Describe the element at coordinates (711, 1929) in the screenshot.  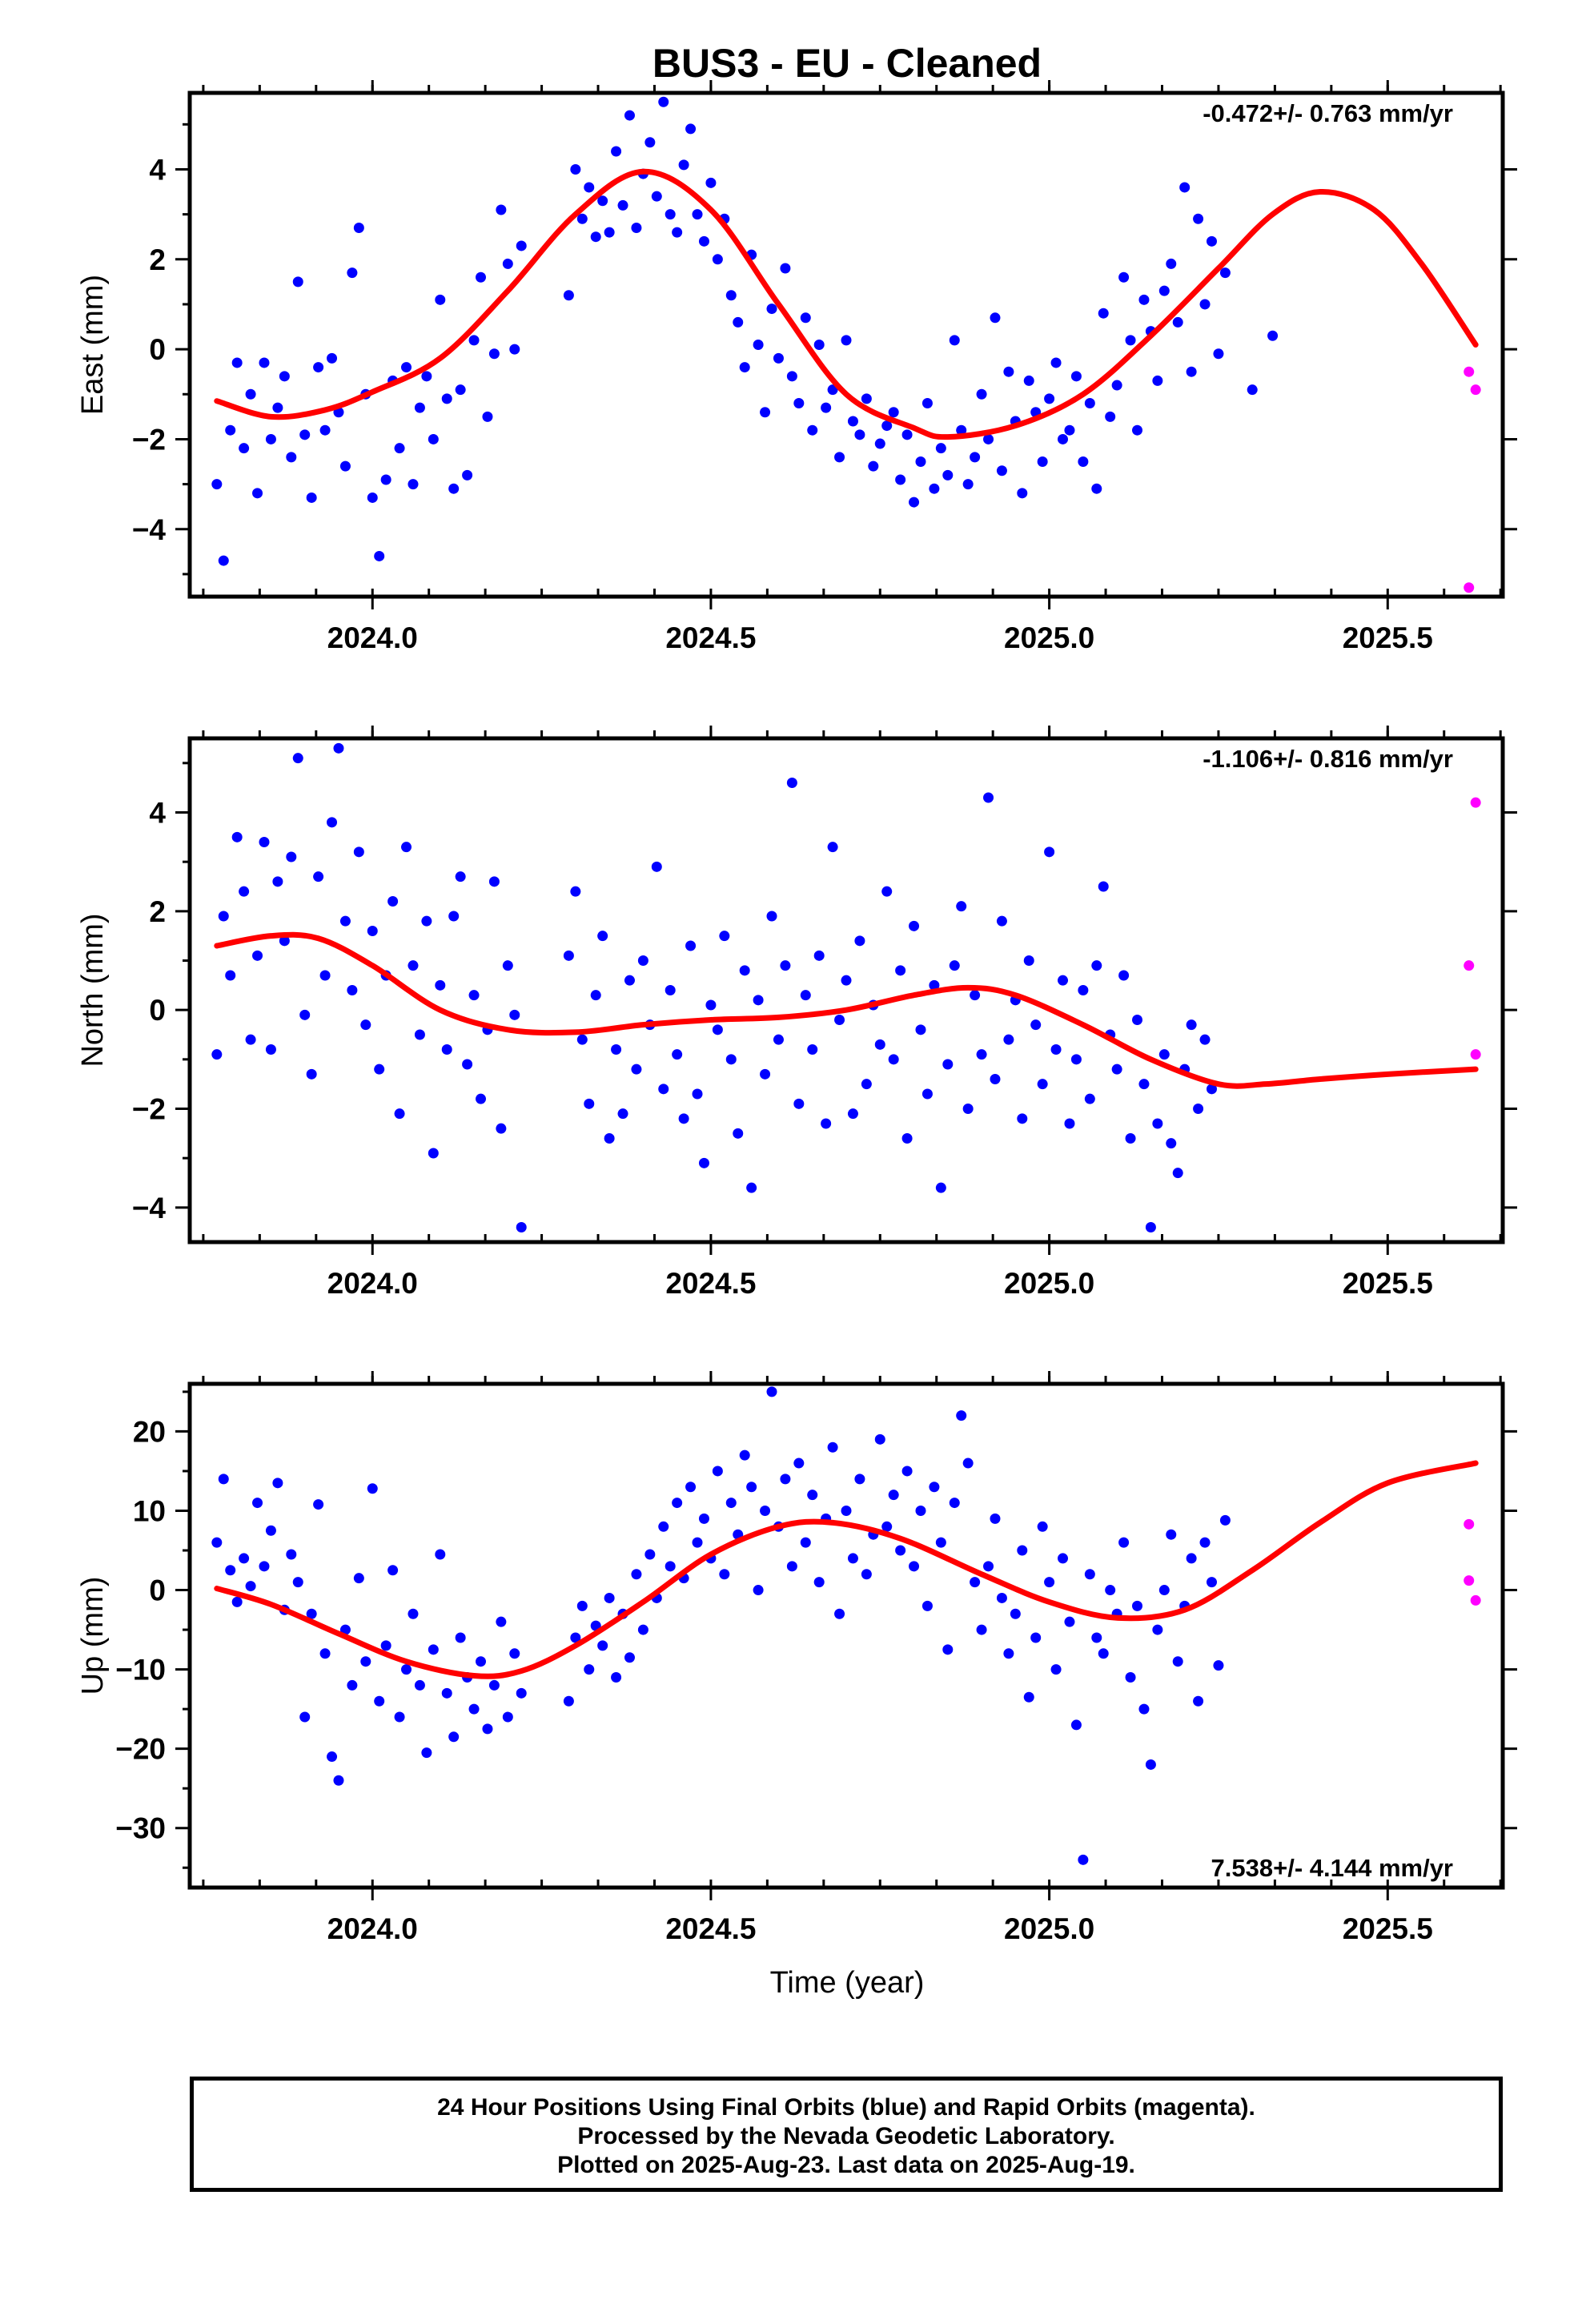
I see `x-tick-label: 2024.5` at that location.